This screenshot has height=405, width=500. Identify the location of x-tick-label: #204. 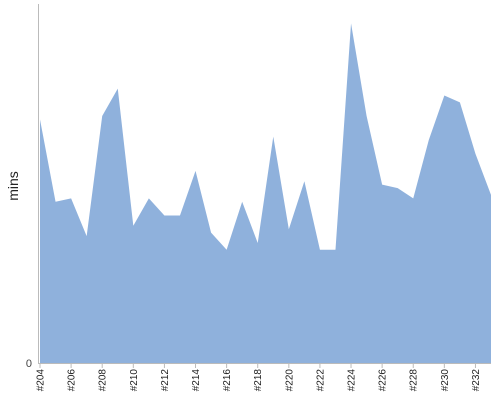
(41, 380).